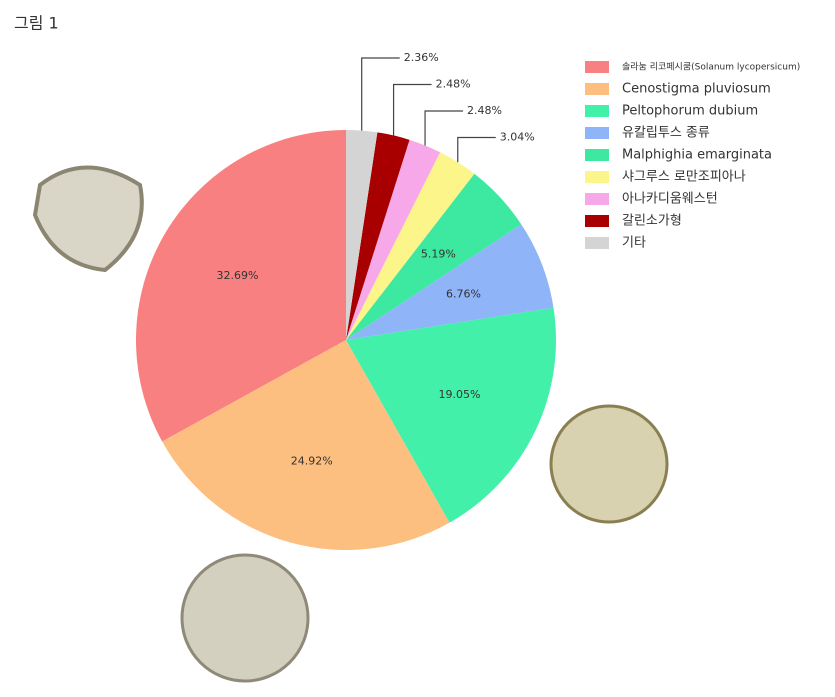 This screenshot has width=835, height=697. I want to click on legend-label: Peltophorum dubium, so click(690, 111).